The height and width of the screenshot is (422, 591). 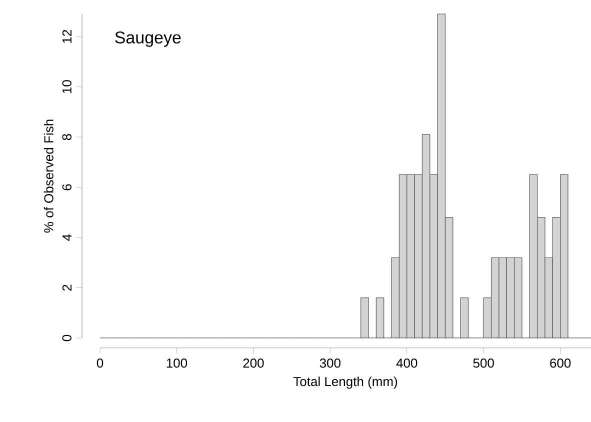 I want to click on x-tick-label: 500, so click(x=483, y=363).